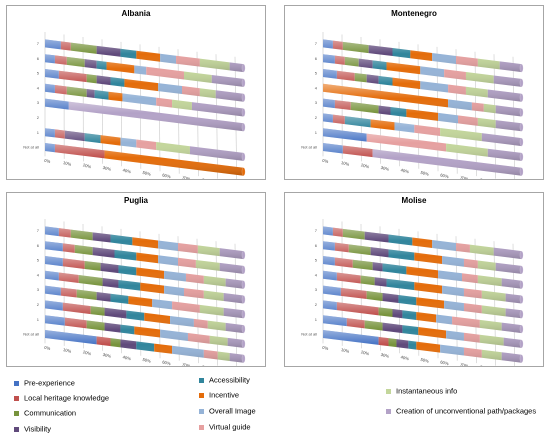  What do you see at coordinates (414, 200) in the screenshot?
I see `chart-title: Molise` at bounding box center [414, 200].